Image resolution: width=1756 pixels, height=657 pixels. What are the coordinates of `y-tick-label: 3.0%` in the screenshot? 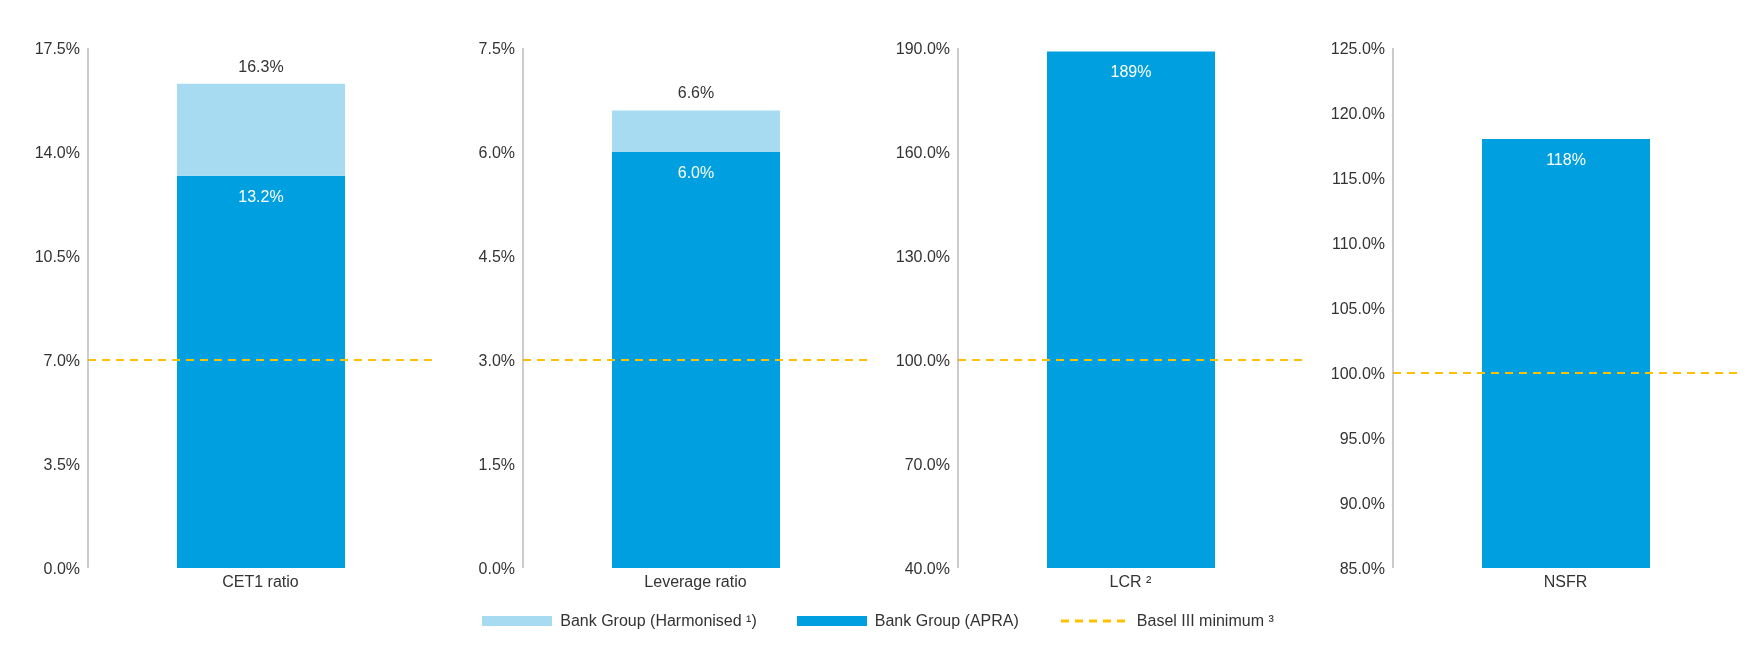 It's located at (496, 360).